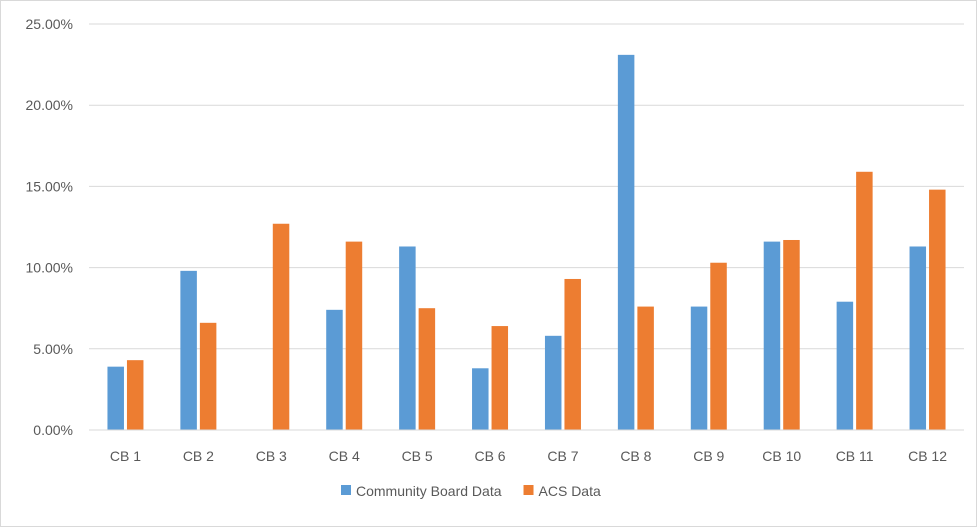  What do you see at coordinates (49, 24) in the screenshot?
I see `y-tick-label: 25.00%` at bounding box center [49, 24].